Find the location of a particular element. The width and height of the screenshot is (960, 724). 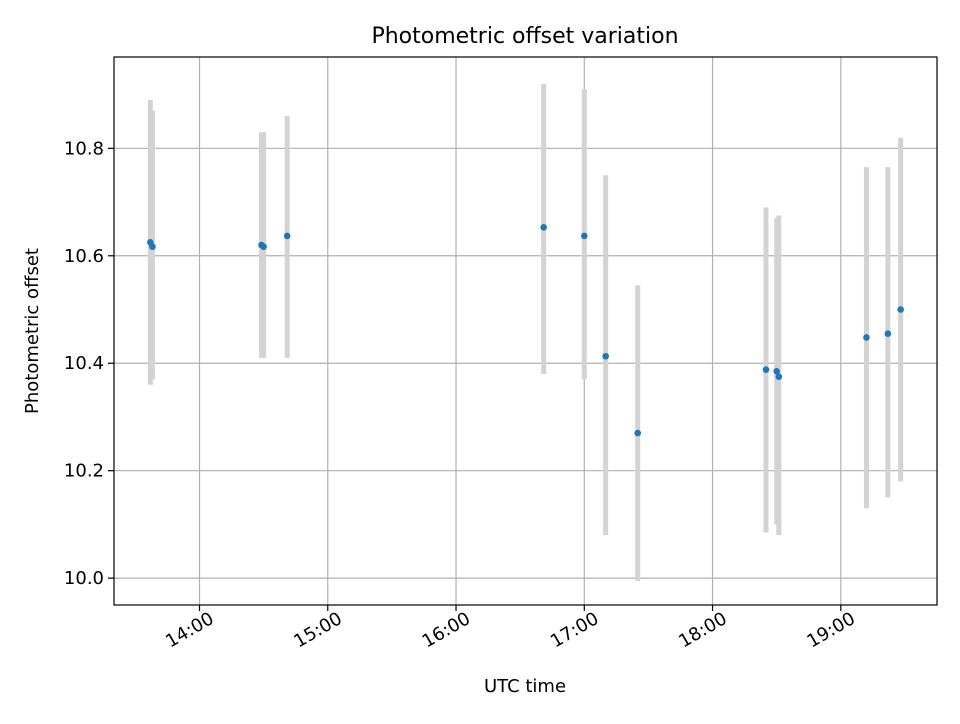

x-axis-label: UTC time is located at coordinates (525, 686).